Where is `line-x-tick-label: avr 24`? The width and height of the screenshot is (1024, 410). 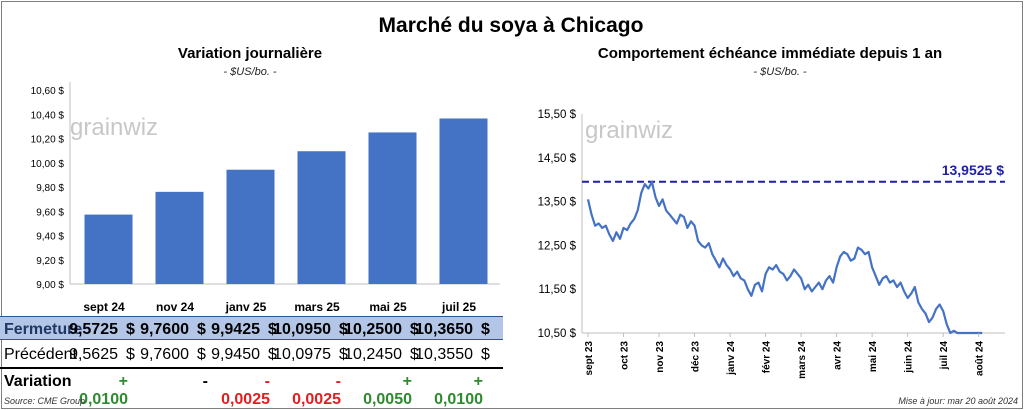
line-x-tick-label: avr 24 is located at coordinates (838, 355).